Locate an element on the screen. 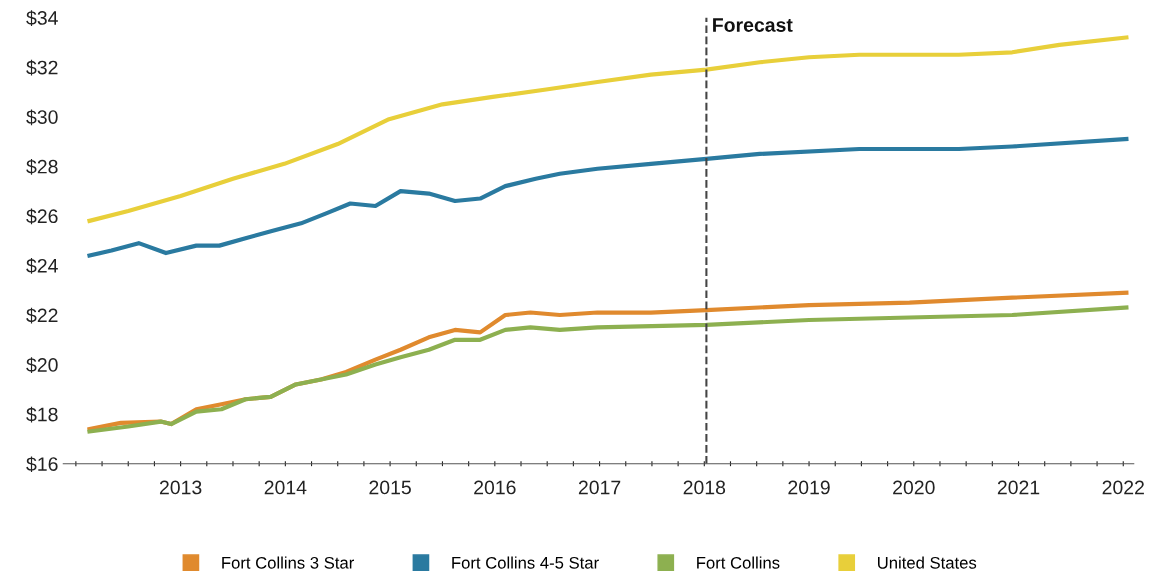 The width and height of the screenshot is (1151, 587). y-tick-label: $20 is located at coordinates (42, 365).